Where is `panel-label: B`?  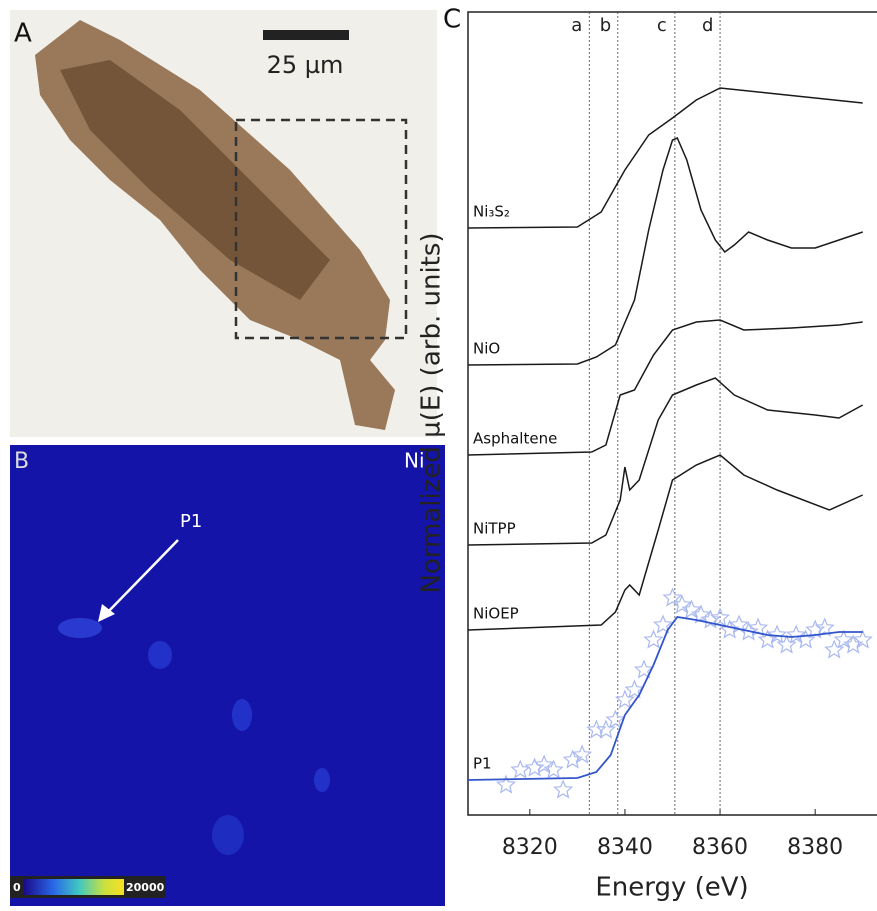 panel-label: B is located at coordinates (21, 461).